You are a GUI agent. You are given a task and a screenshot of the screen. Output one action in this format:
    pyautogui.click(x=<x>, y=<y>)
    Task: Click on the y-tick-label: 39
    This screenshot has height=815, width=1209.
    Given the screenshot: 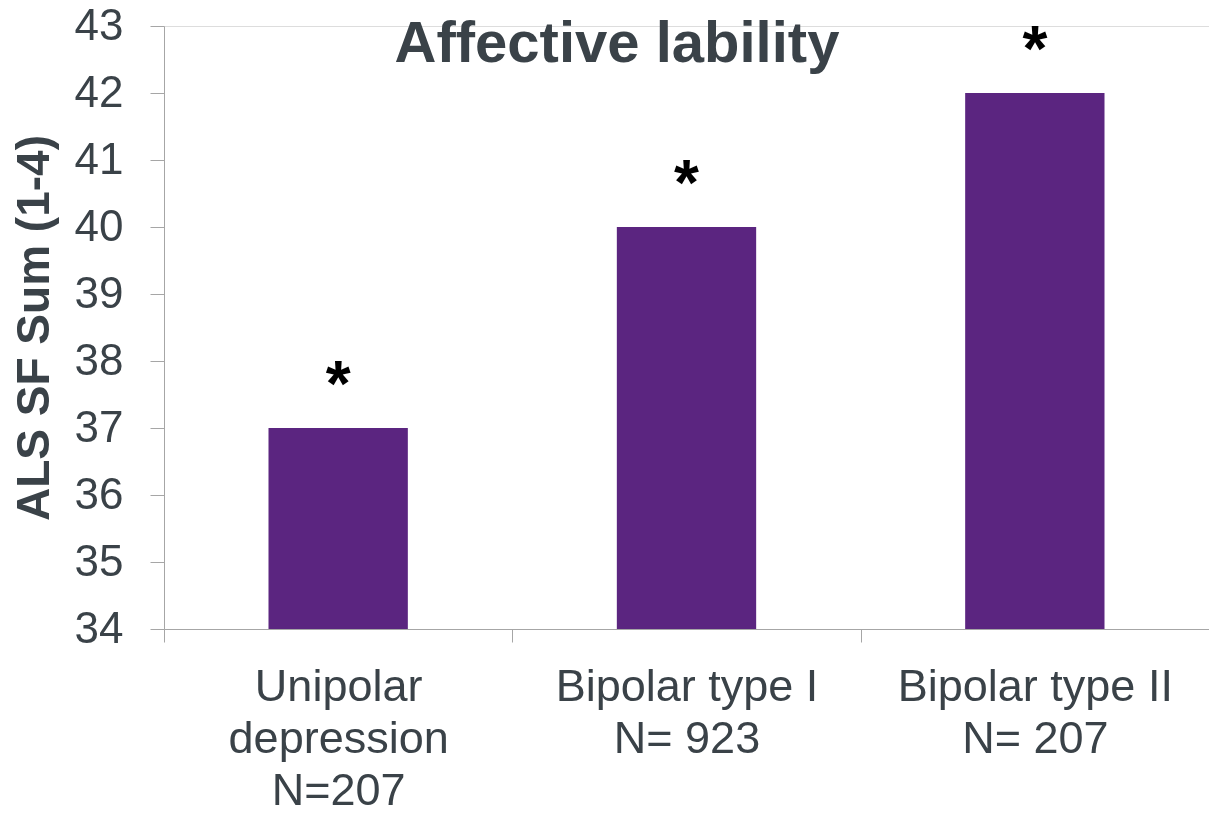 What is the action you would take?
    pyautogui.click(x=99, y=292)
    